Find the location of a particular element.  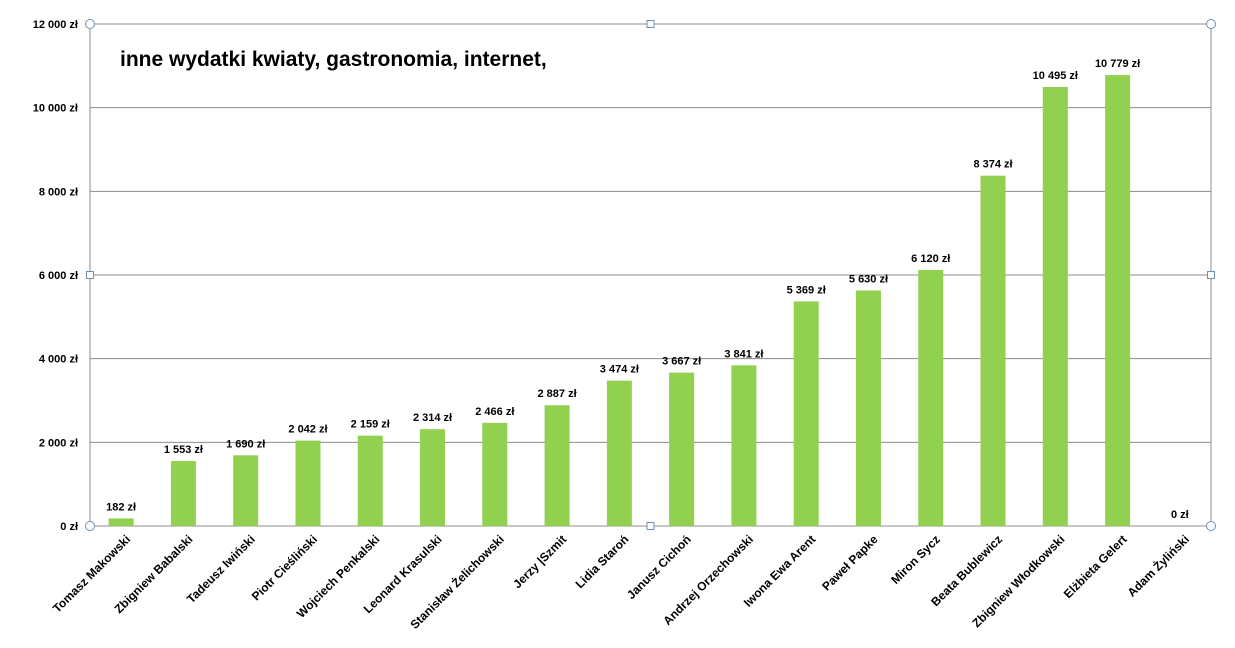

y-tick-label: 8 000 zł is located at coordinates (58, 192).